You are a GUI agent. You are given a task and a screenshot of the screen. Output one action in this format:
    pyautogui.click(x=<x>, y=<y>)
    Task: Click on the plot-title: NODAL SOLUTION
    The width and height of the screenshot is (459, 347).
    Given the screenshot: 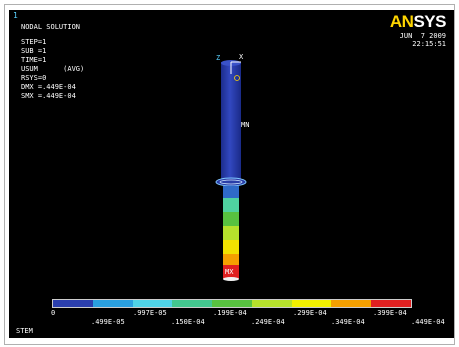 What is the action you would take?
    pyautogui.click(x=51, y=27)
    